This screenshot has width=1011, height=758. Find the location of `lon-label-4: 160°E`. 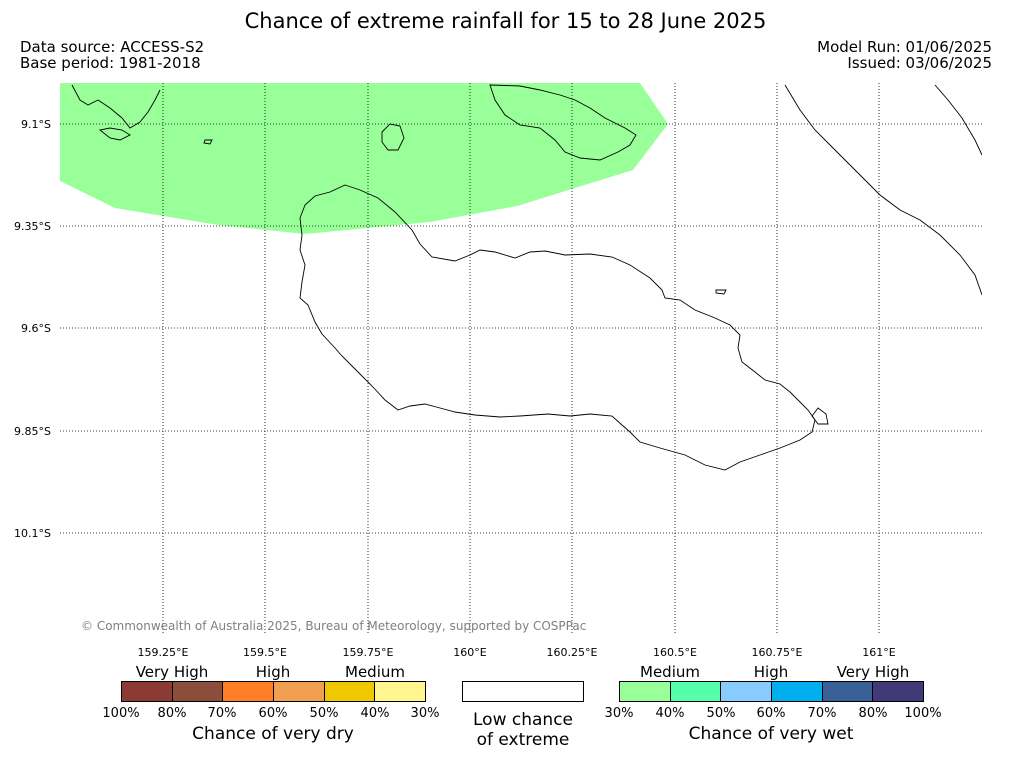

lon-label-4: 160°E is located at coordinates (470, 652).